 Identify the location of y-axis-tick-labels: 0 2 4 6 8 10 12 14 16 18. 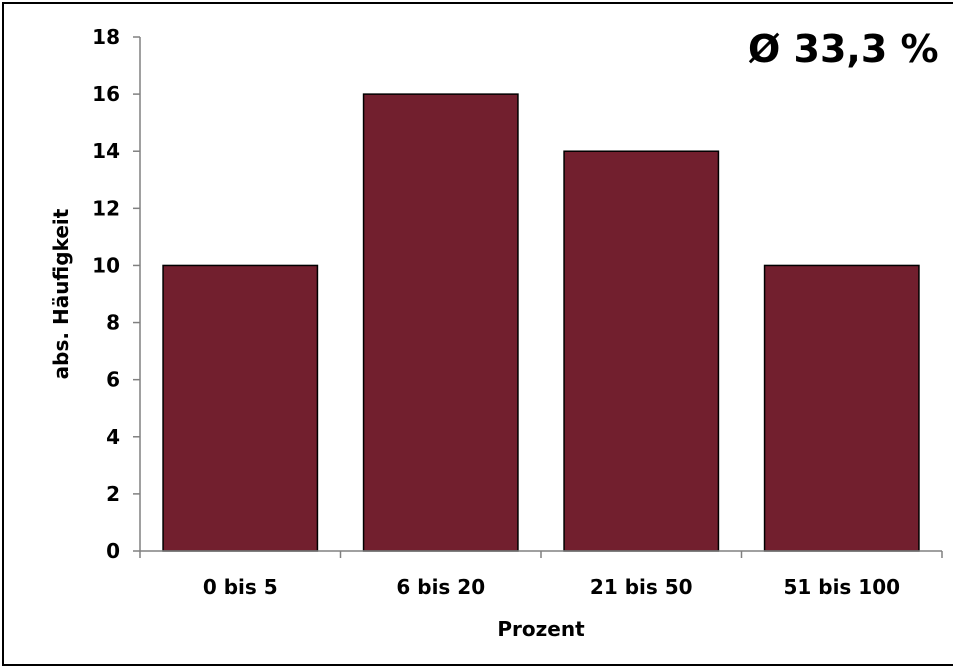
(106, 294).